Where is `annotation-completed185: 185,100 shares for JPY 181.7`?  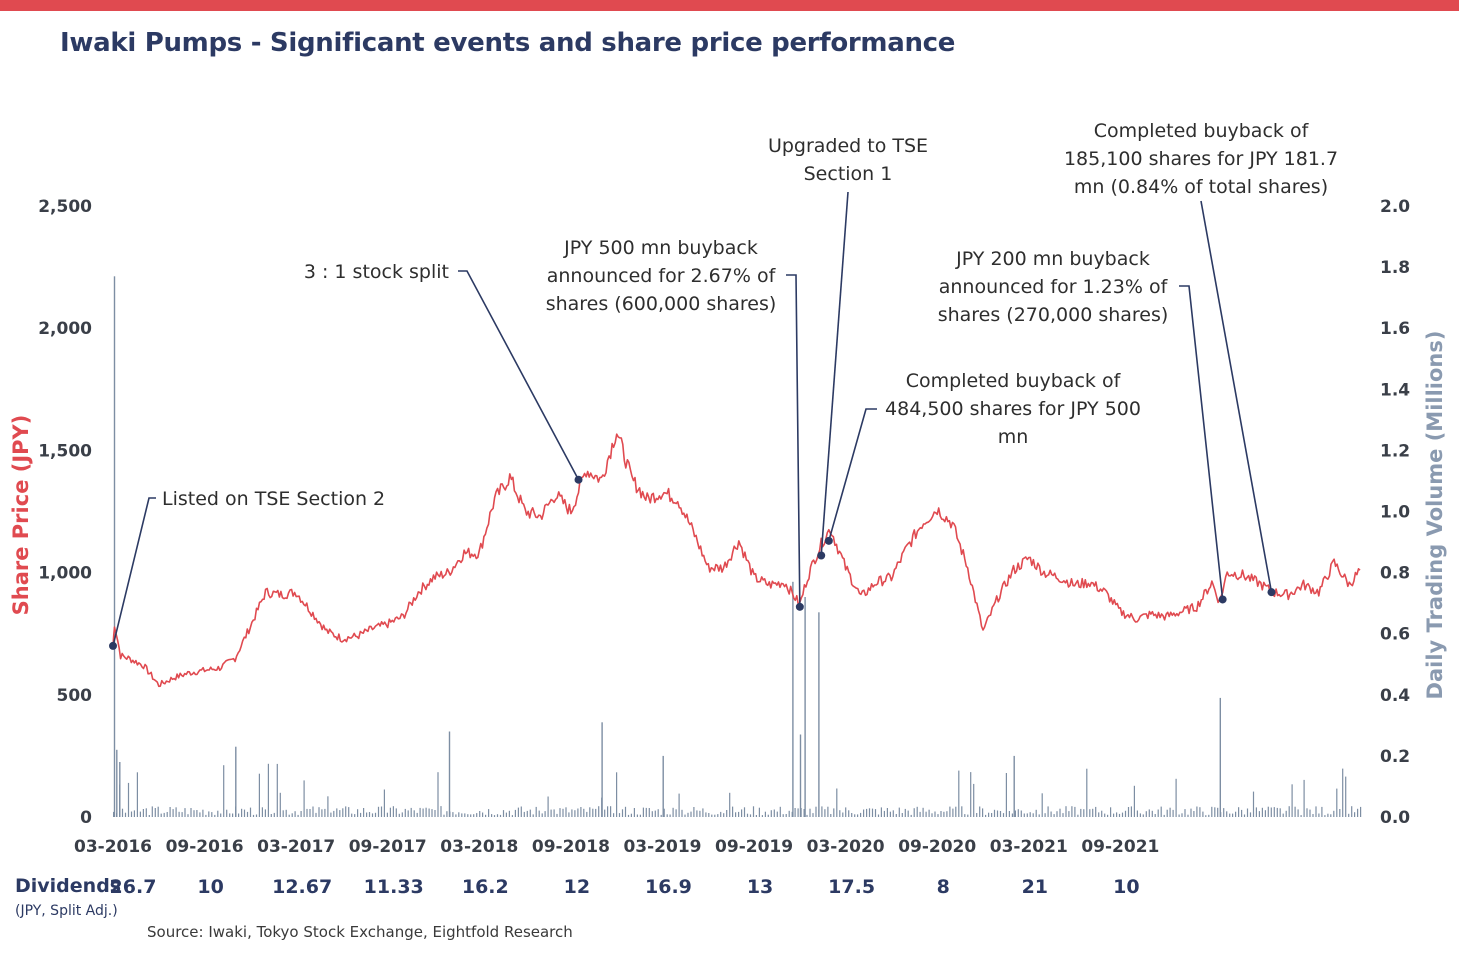 annotation-completed185: 185,100 shares for JPY 181.7 is located at coordinates (1201, 159).